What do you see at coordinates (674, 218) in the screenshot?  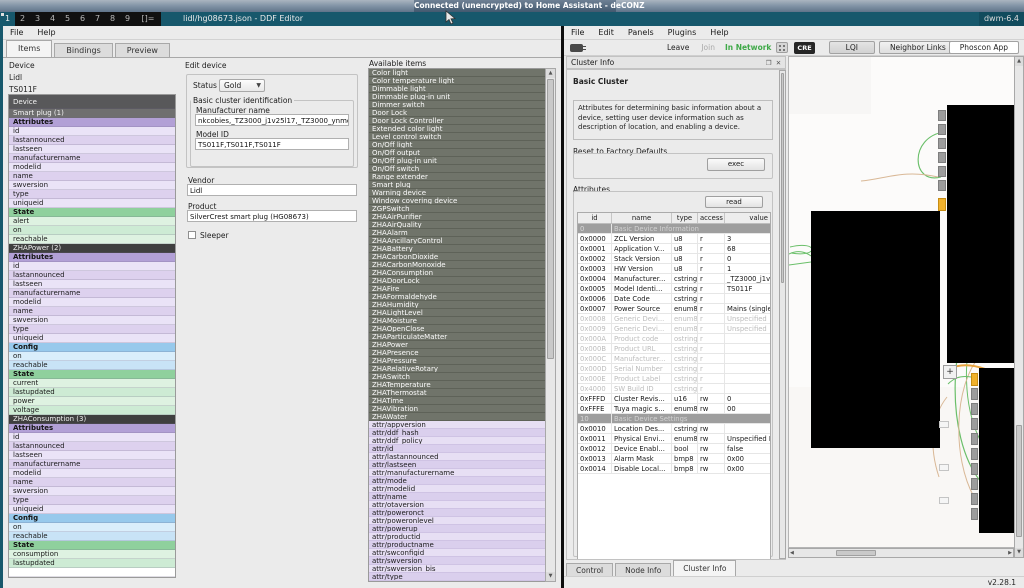 I see `attribute-row: id name type access value` at bounding box center [674, 218].